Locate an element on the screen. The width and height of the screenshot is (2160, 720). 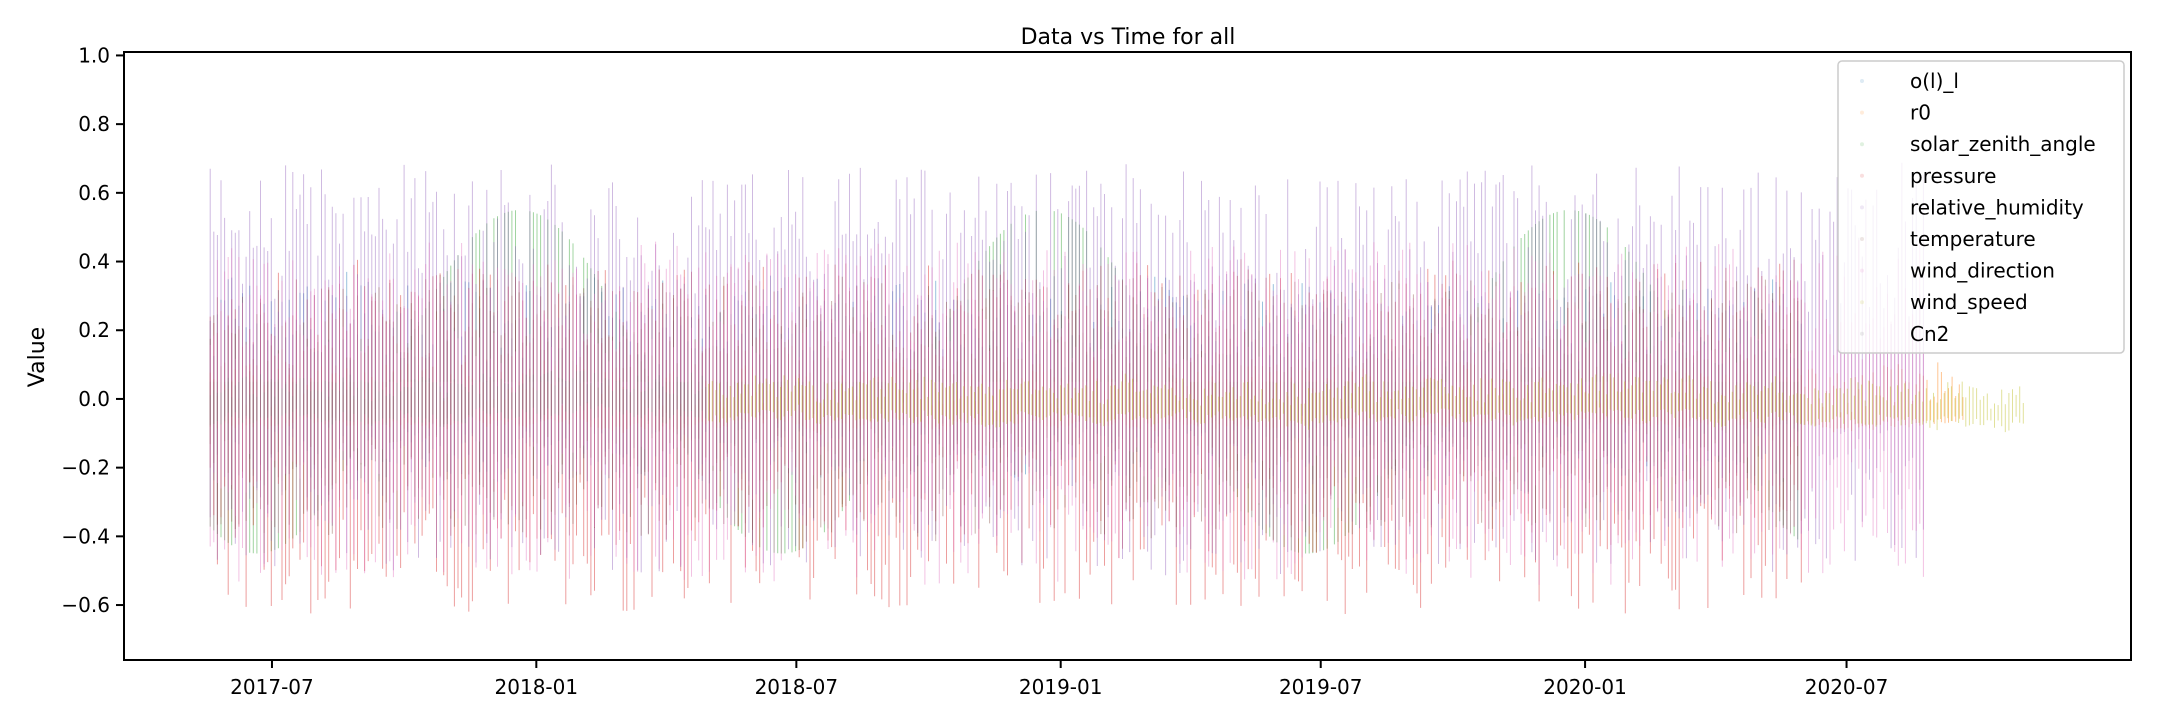
y-tick-label: −0.2 is located at coordinates (85, 468).